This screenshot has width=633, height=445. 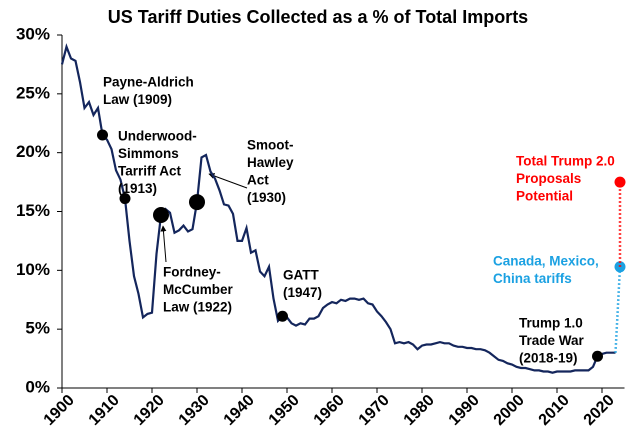 What do you see at coordinates (148, 82) in the screenshot?
I see `annotation-label: Payne-Aldrich` at bounding box center [148, 82].